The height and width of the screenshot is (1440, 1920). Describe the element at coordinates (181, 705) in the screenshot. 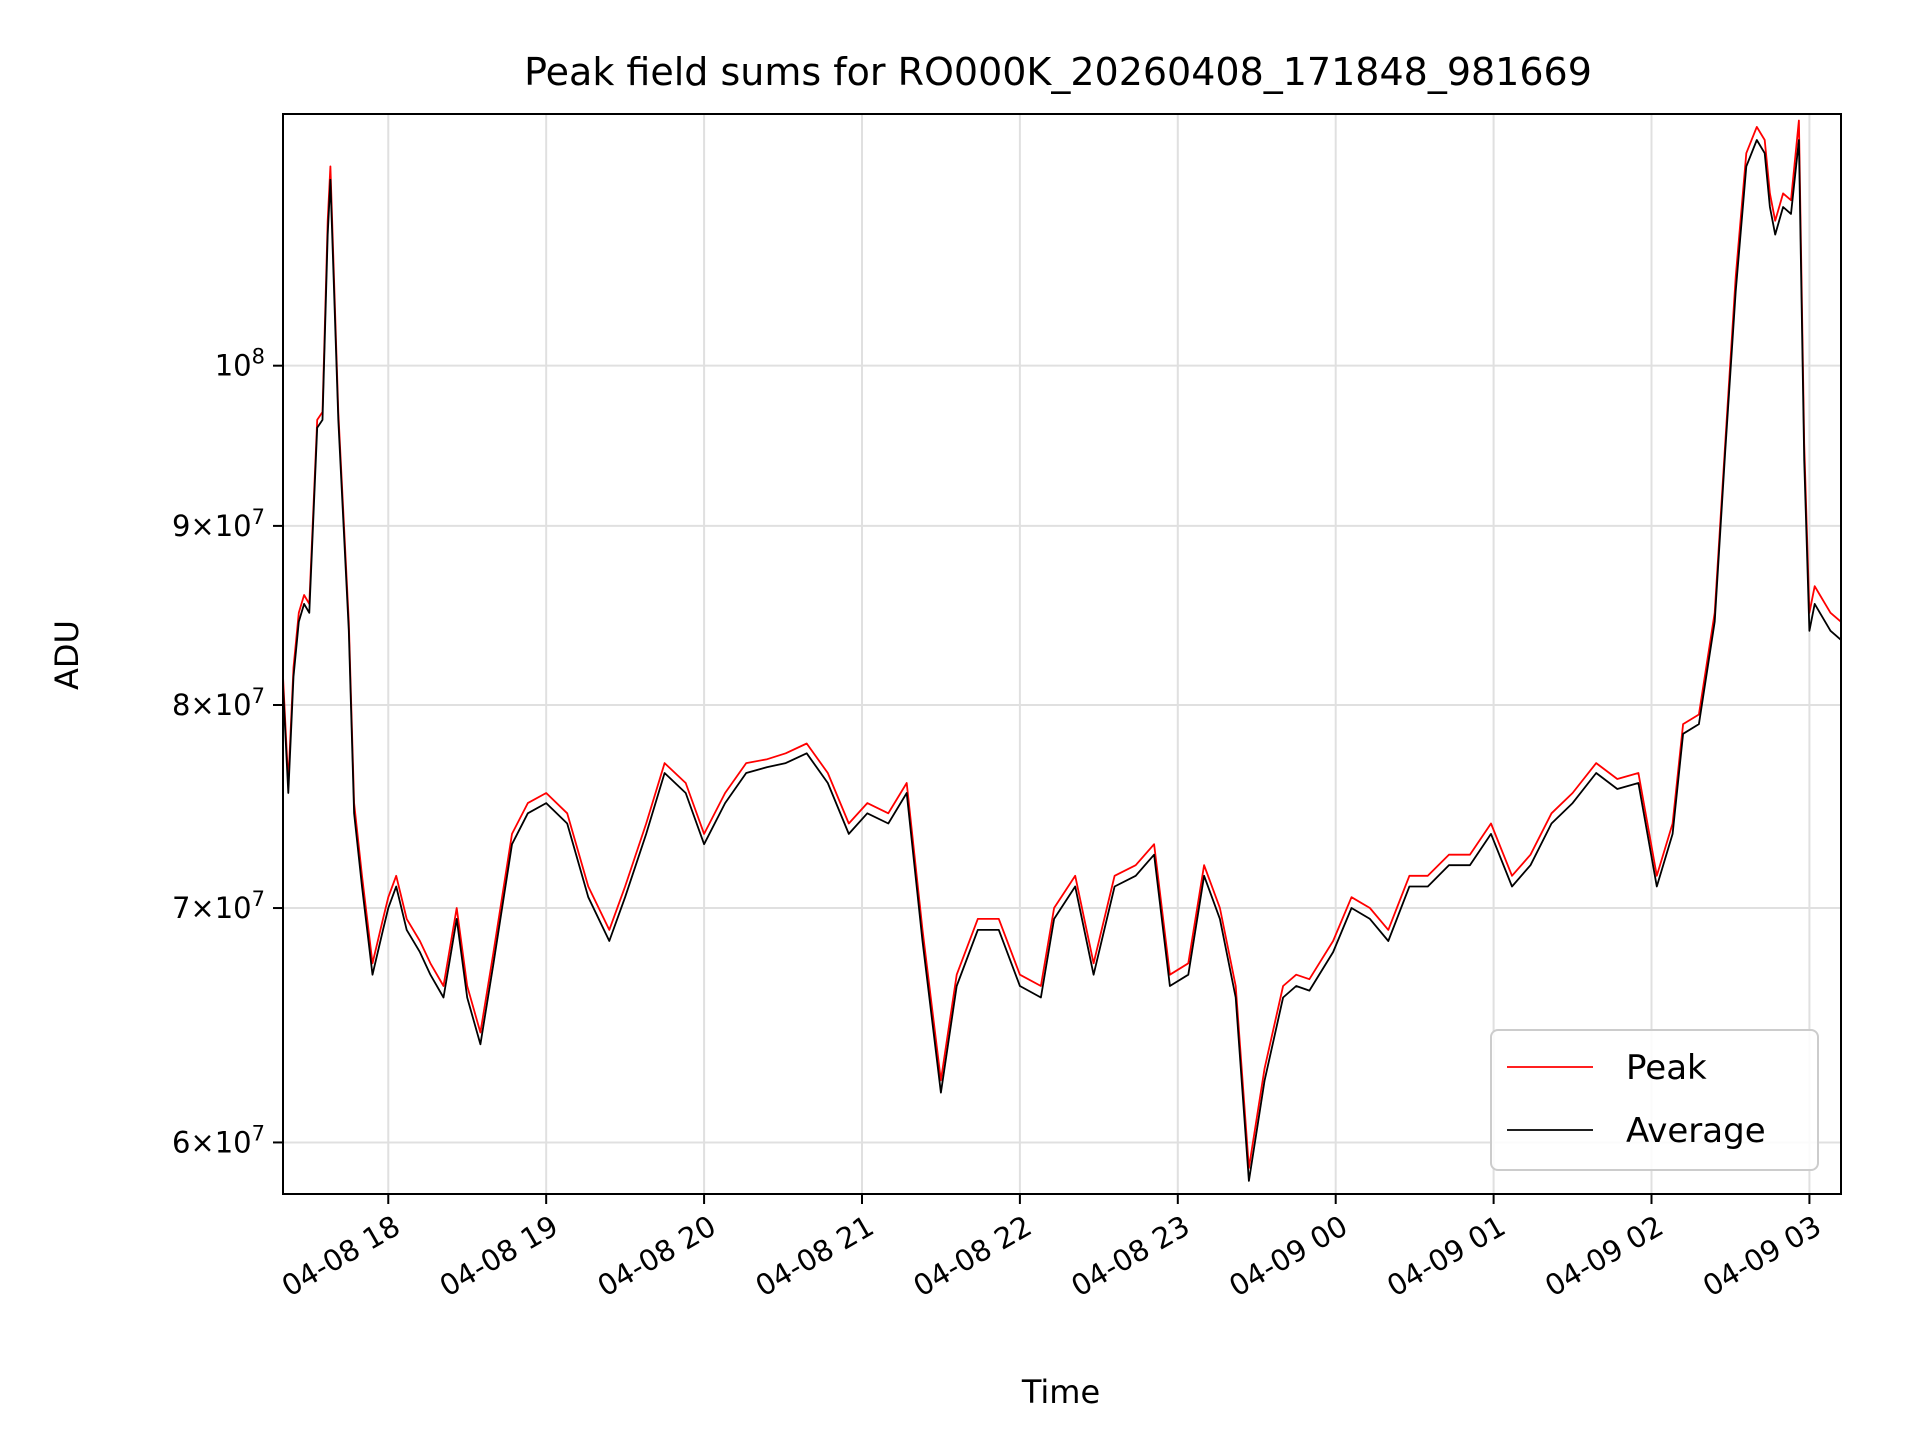

I see `y-tick-mantissa: 8` at that location.